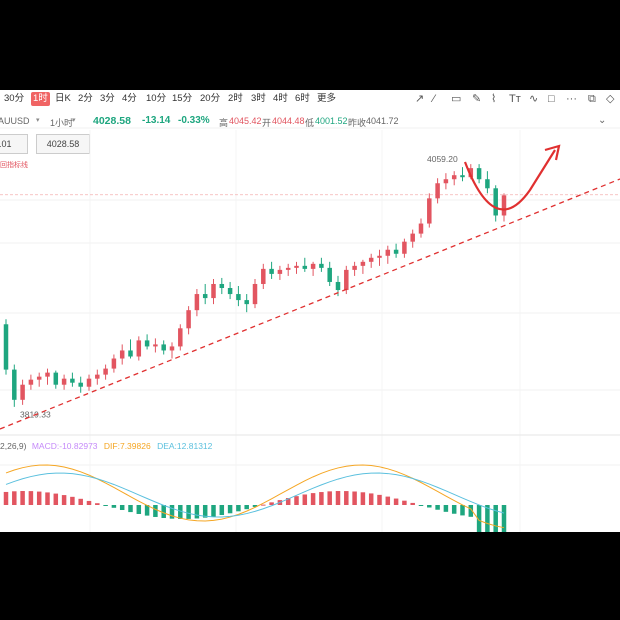 The image size is (620, 620). I want to click on macd-label: MACD:, so click(45, 446).